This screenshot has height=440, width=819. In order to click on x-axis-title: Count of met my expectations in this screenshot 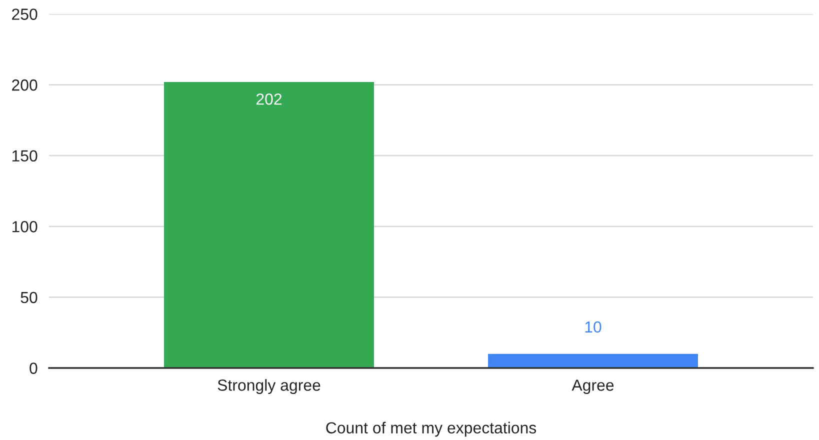, I will do `click(431, 429)`.